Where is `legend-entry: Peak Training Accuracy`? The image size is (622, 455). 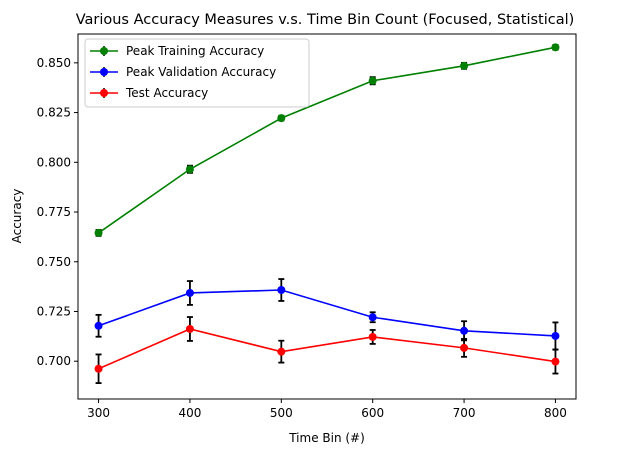 legend-entry: Peak Training Accuracy is located at coordinates (177, 51).